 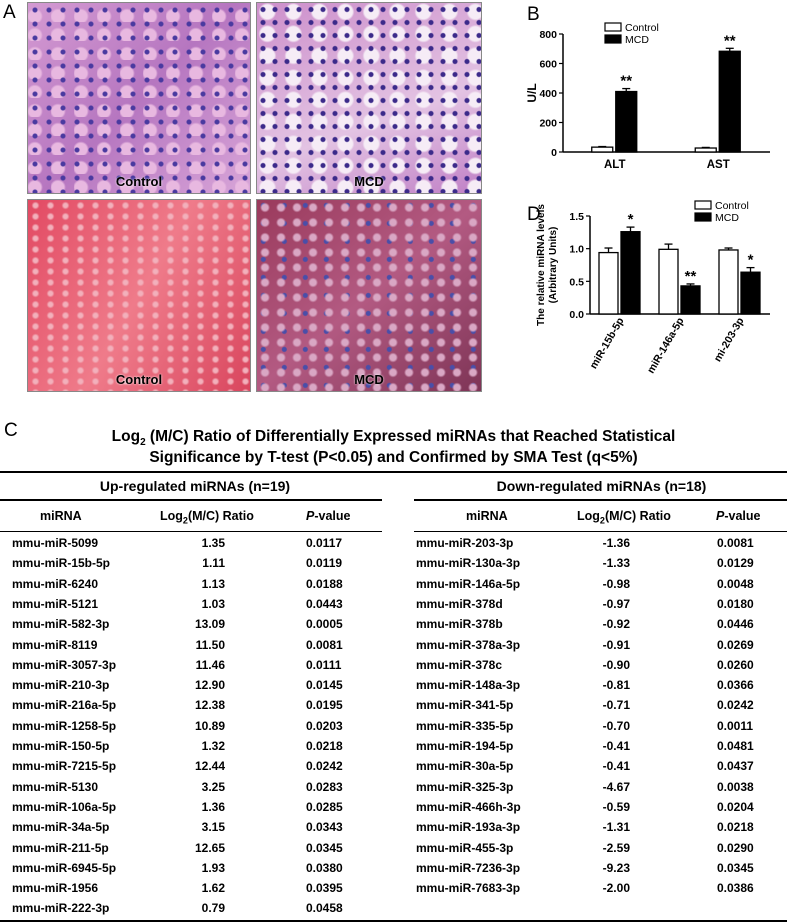 What do you see at coordinates (616, 543) in the screenshot?
I see `ratio-cell: -1.36` at bounding box center [616, 543].